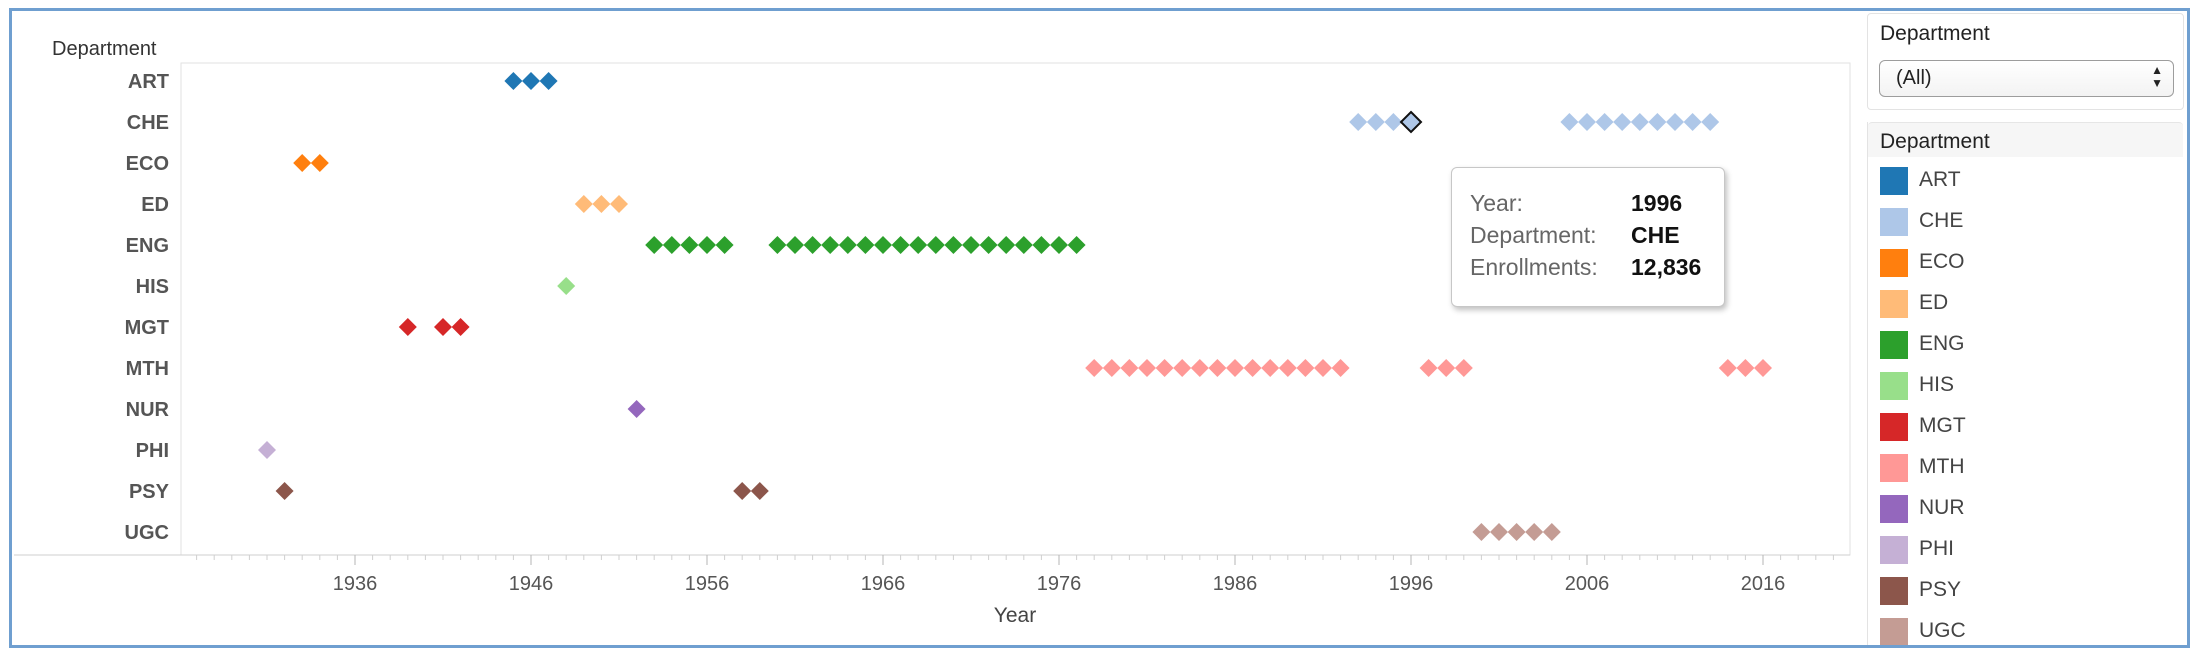 The width and height of the screenshot is (2202, 658). I want to click on mark-mth-1984, so click(1199, 368).